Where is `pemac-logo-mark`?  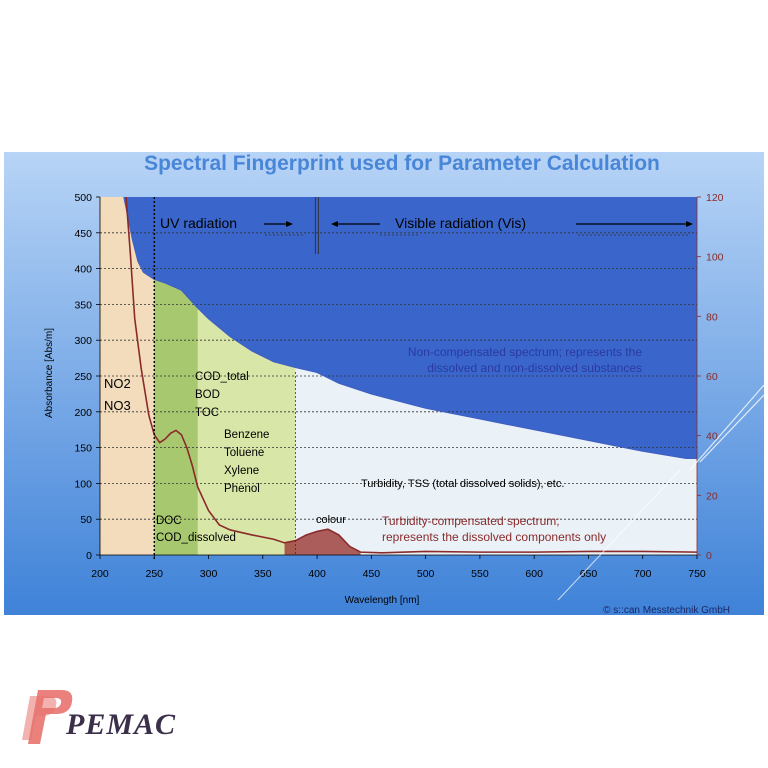
pemac-logo-mark is located at coordinates (47, 717).